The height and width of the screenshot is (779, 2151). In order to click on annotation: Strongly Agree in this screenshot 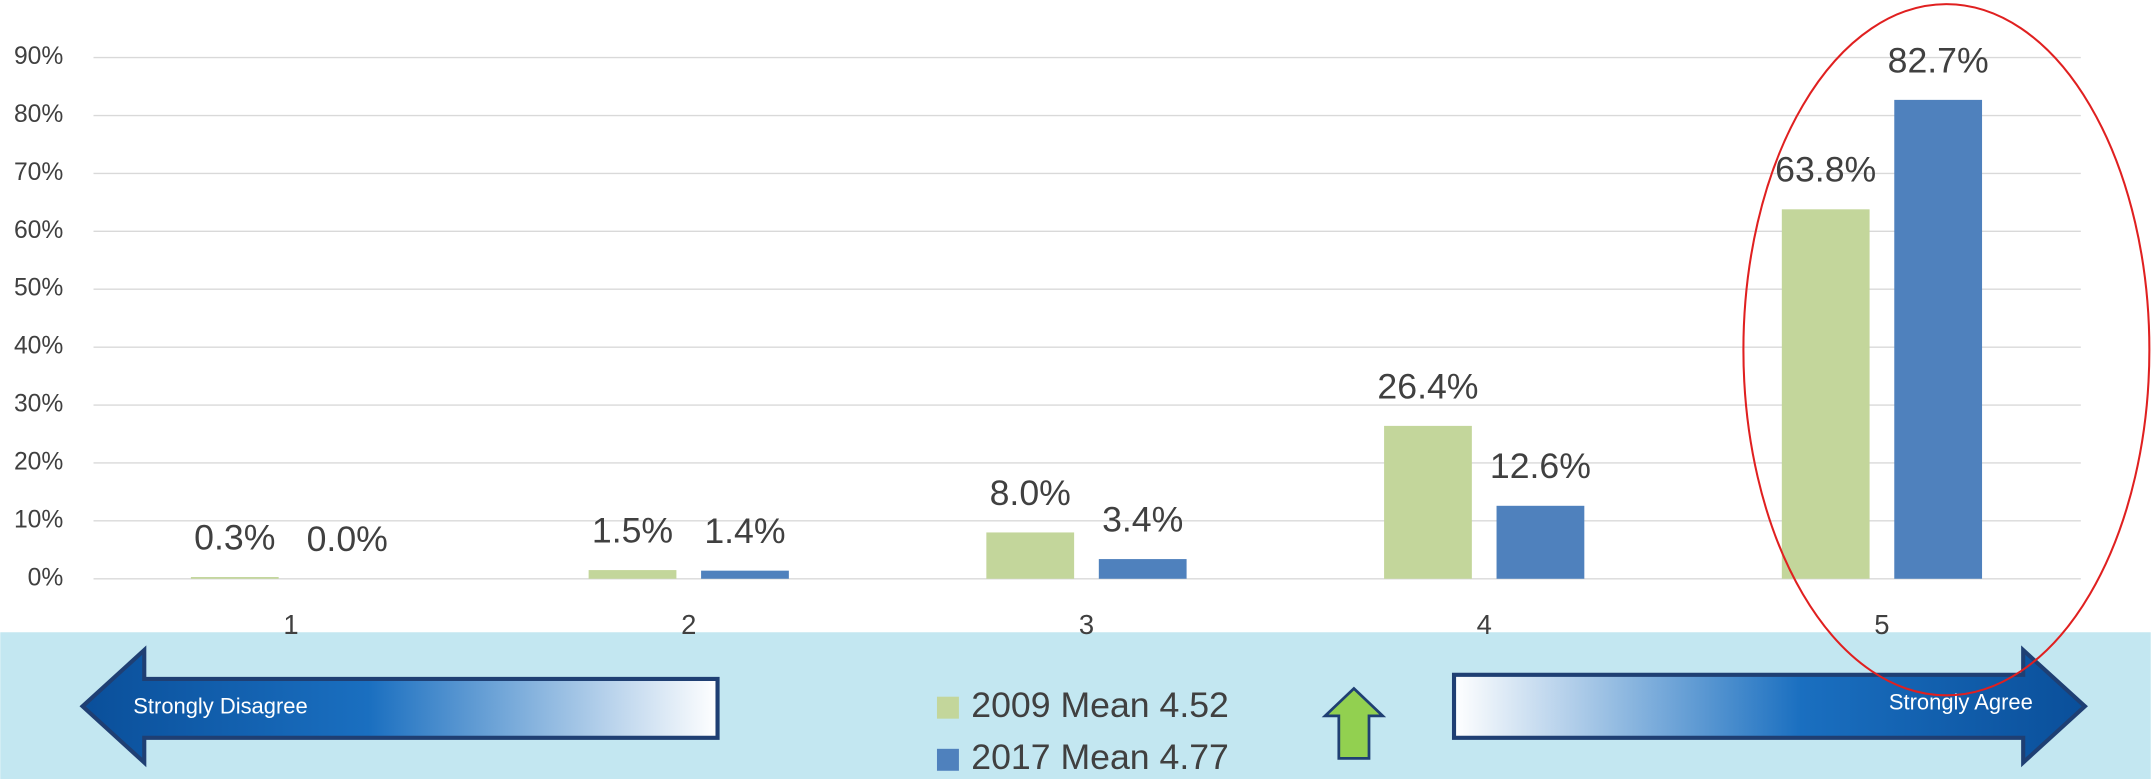, I will do `click(1961, 701)`.